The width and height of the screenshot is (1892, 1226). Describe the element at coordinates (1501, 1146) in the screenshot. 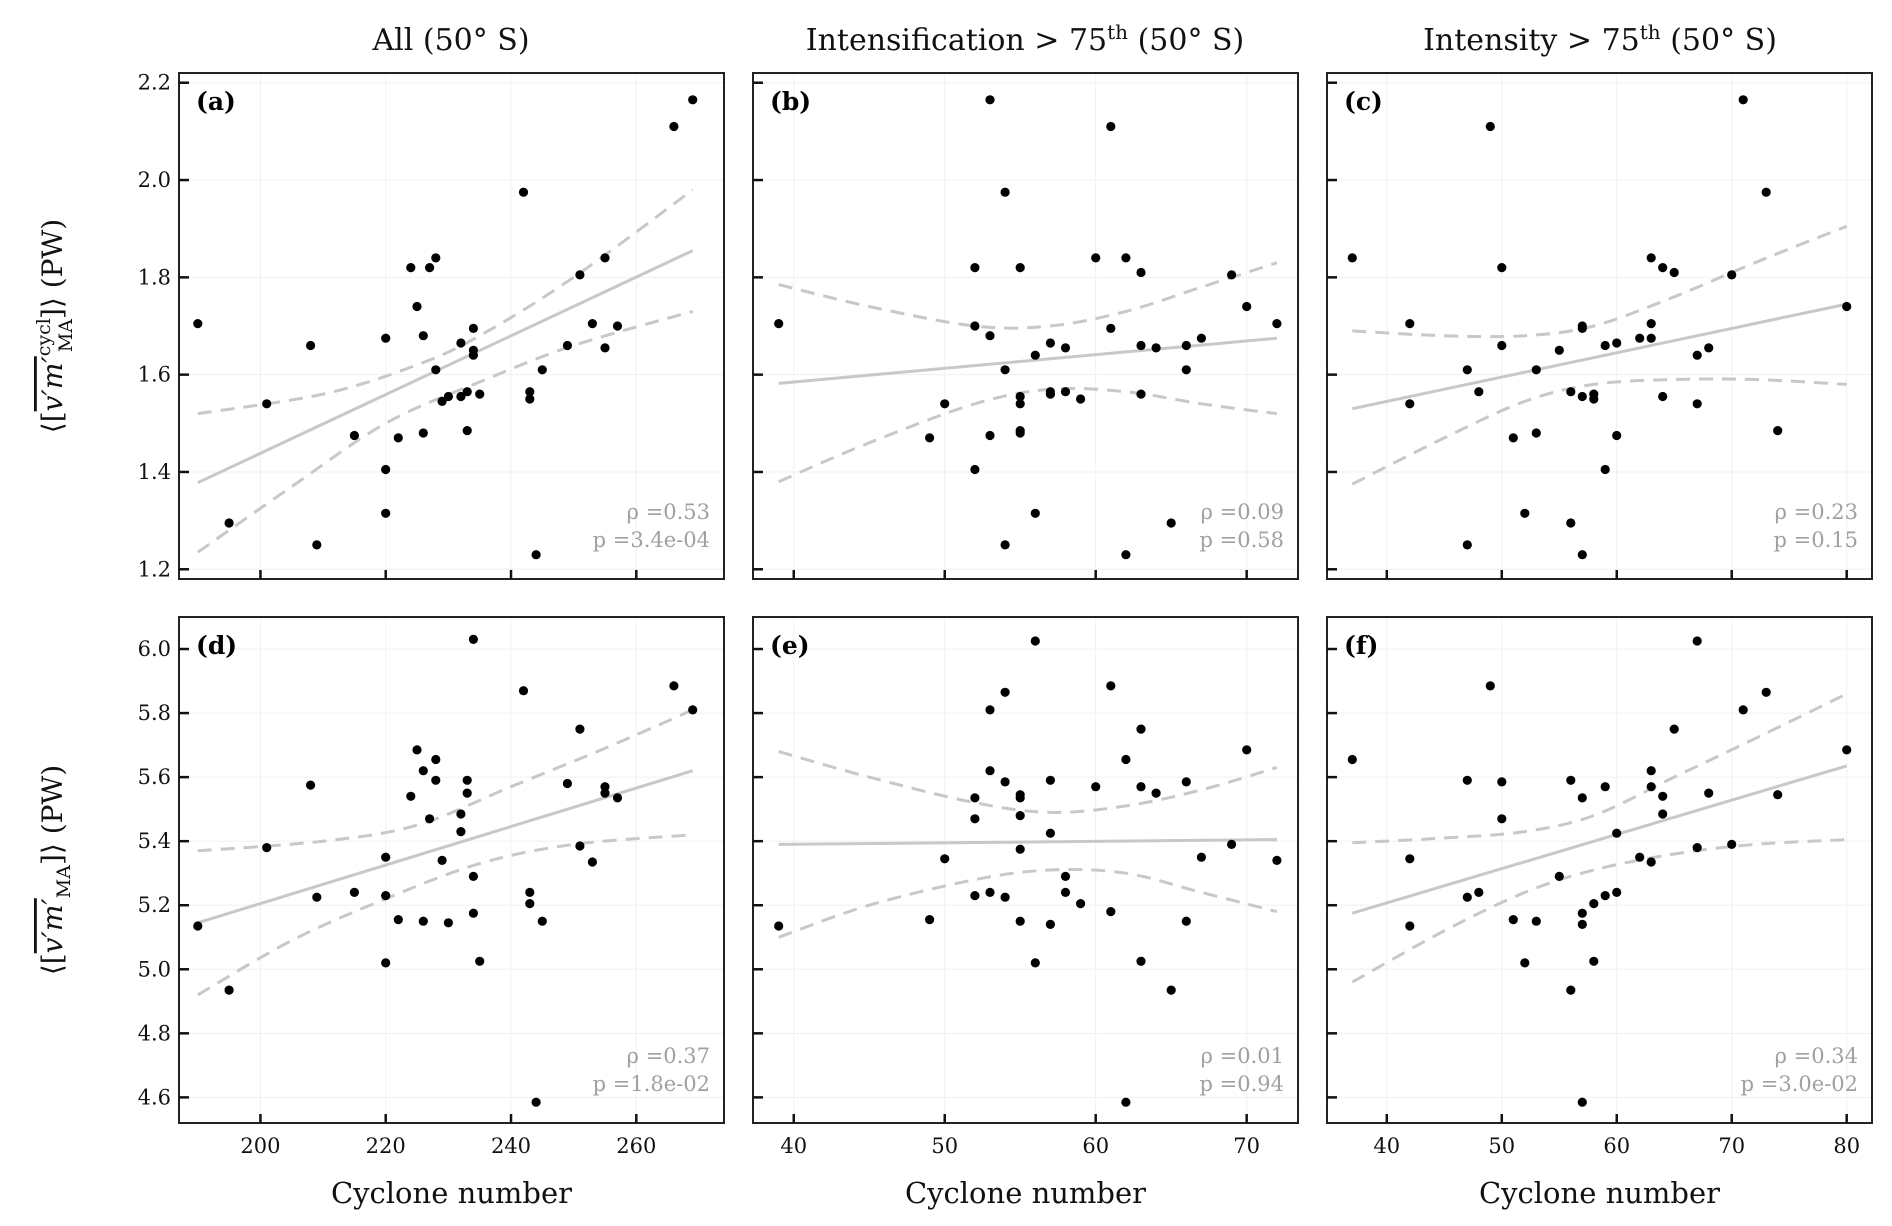

I see `x-tick-label: 50` at that location.